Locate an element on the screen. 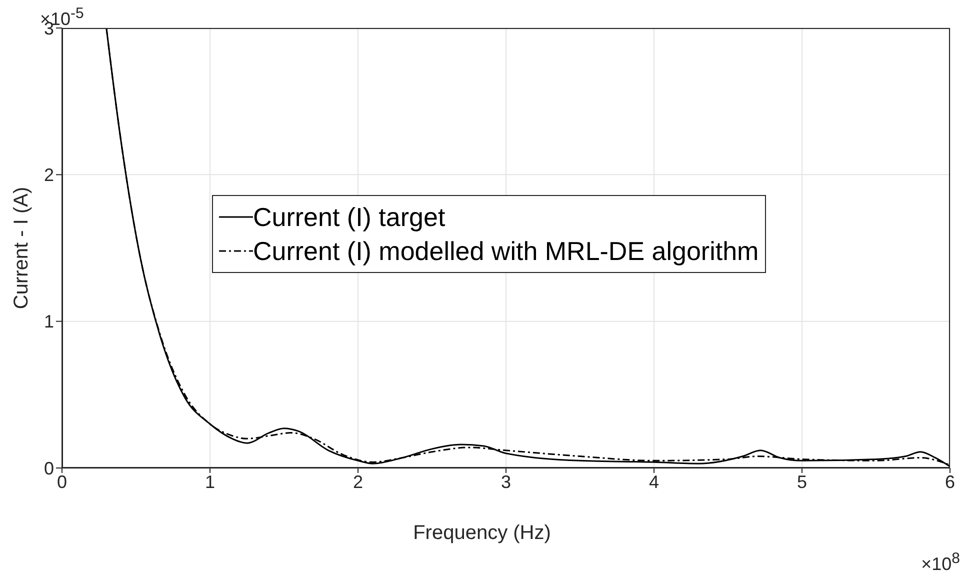 Image resolution: width=964 pixels, height=582 pixels. y-tick-label: 2 is located at coordinates (49, 175).